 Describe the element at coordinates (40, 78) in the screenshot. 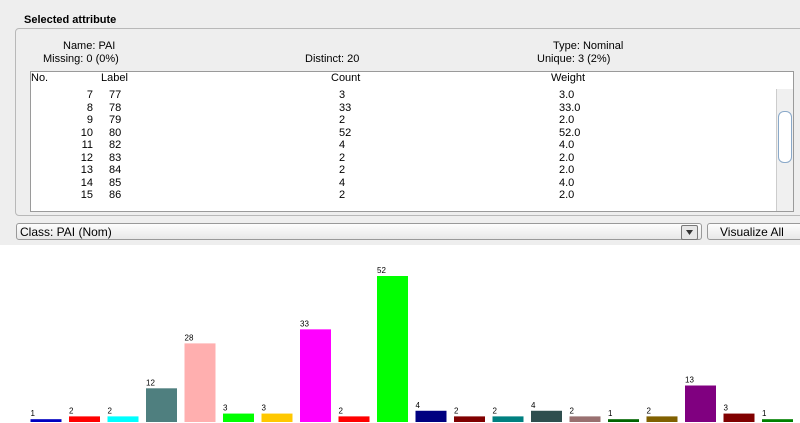

I see `column-header: No.` at that location.